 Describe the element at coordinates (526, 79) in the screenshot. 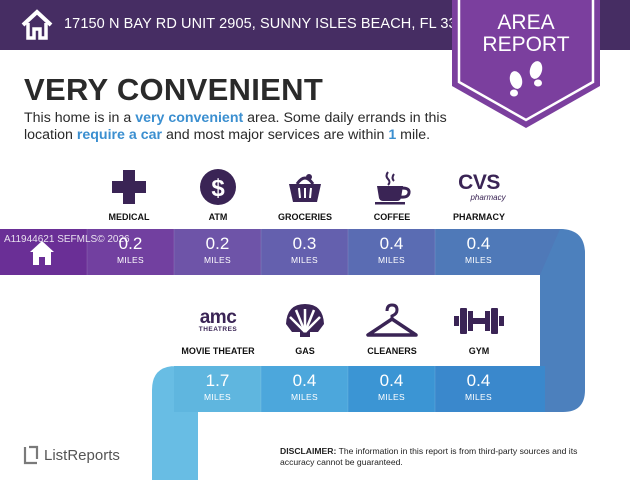

I see `footprints-icon` at that location.